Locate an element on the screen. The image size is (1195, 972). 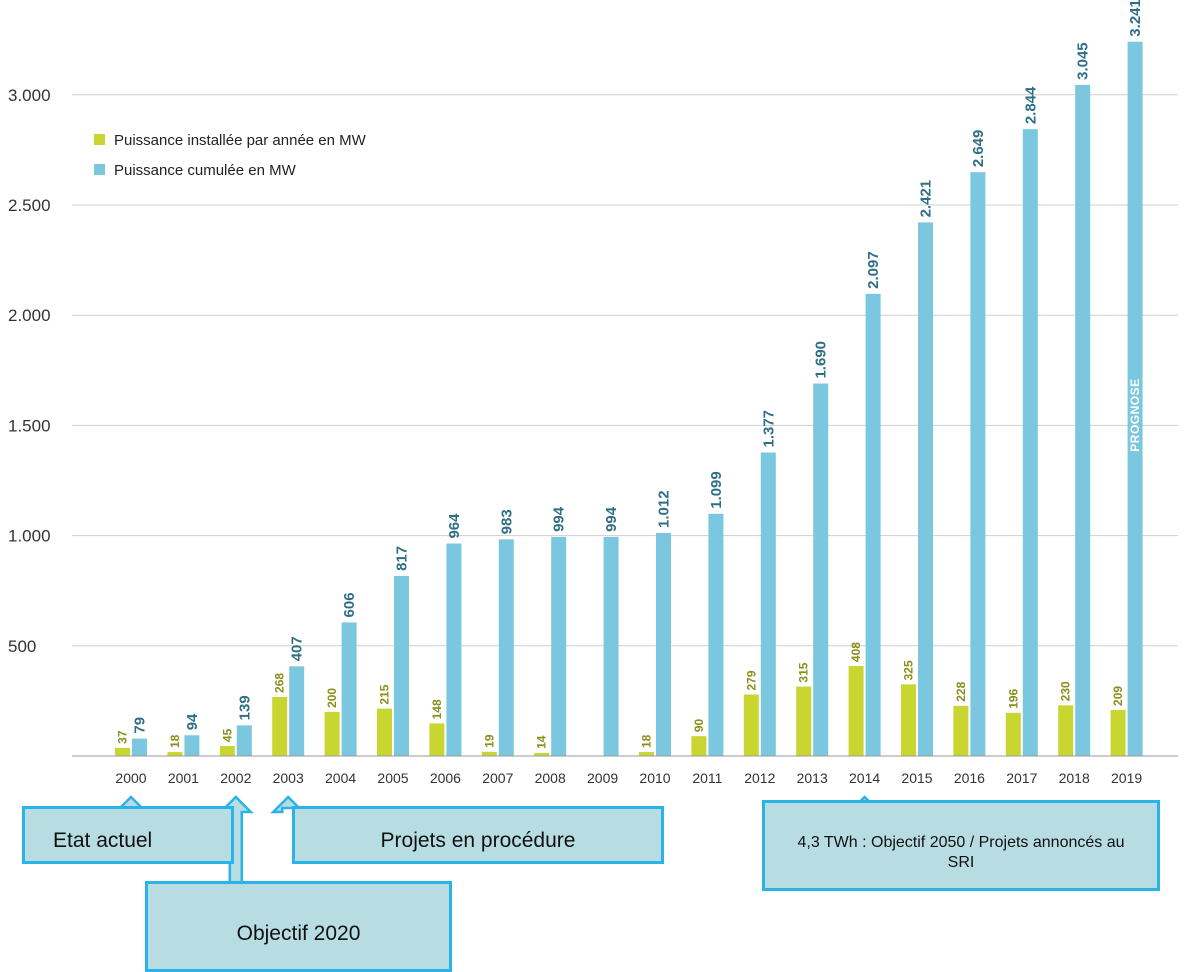
data-label-installee-2015: 325 is located at coordinates (909, 670).